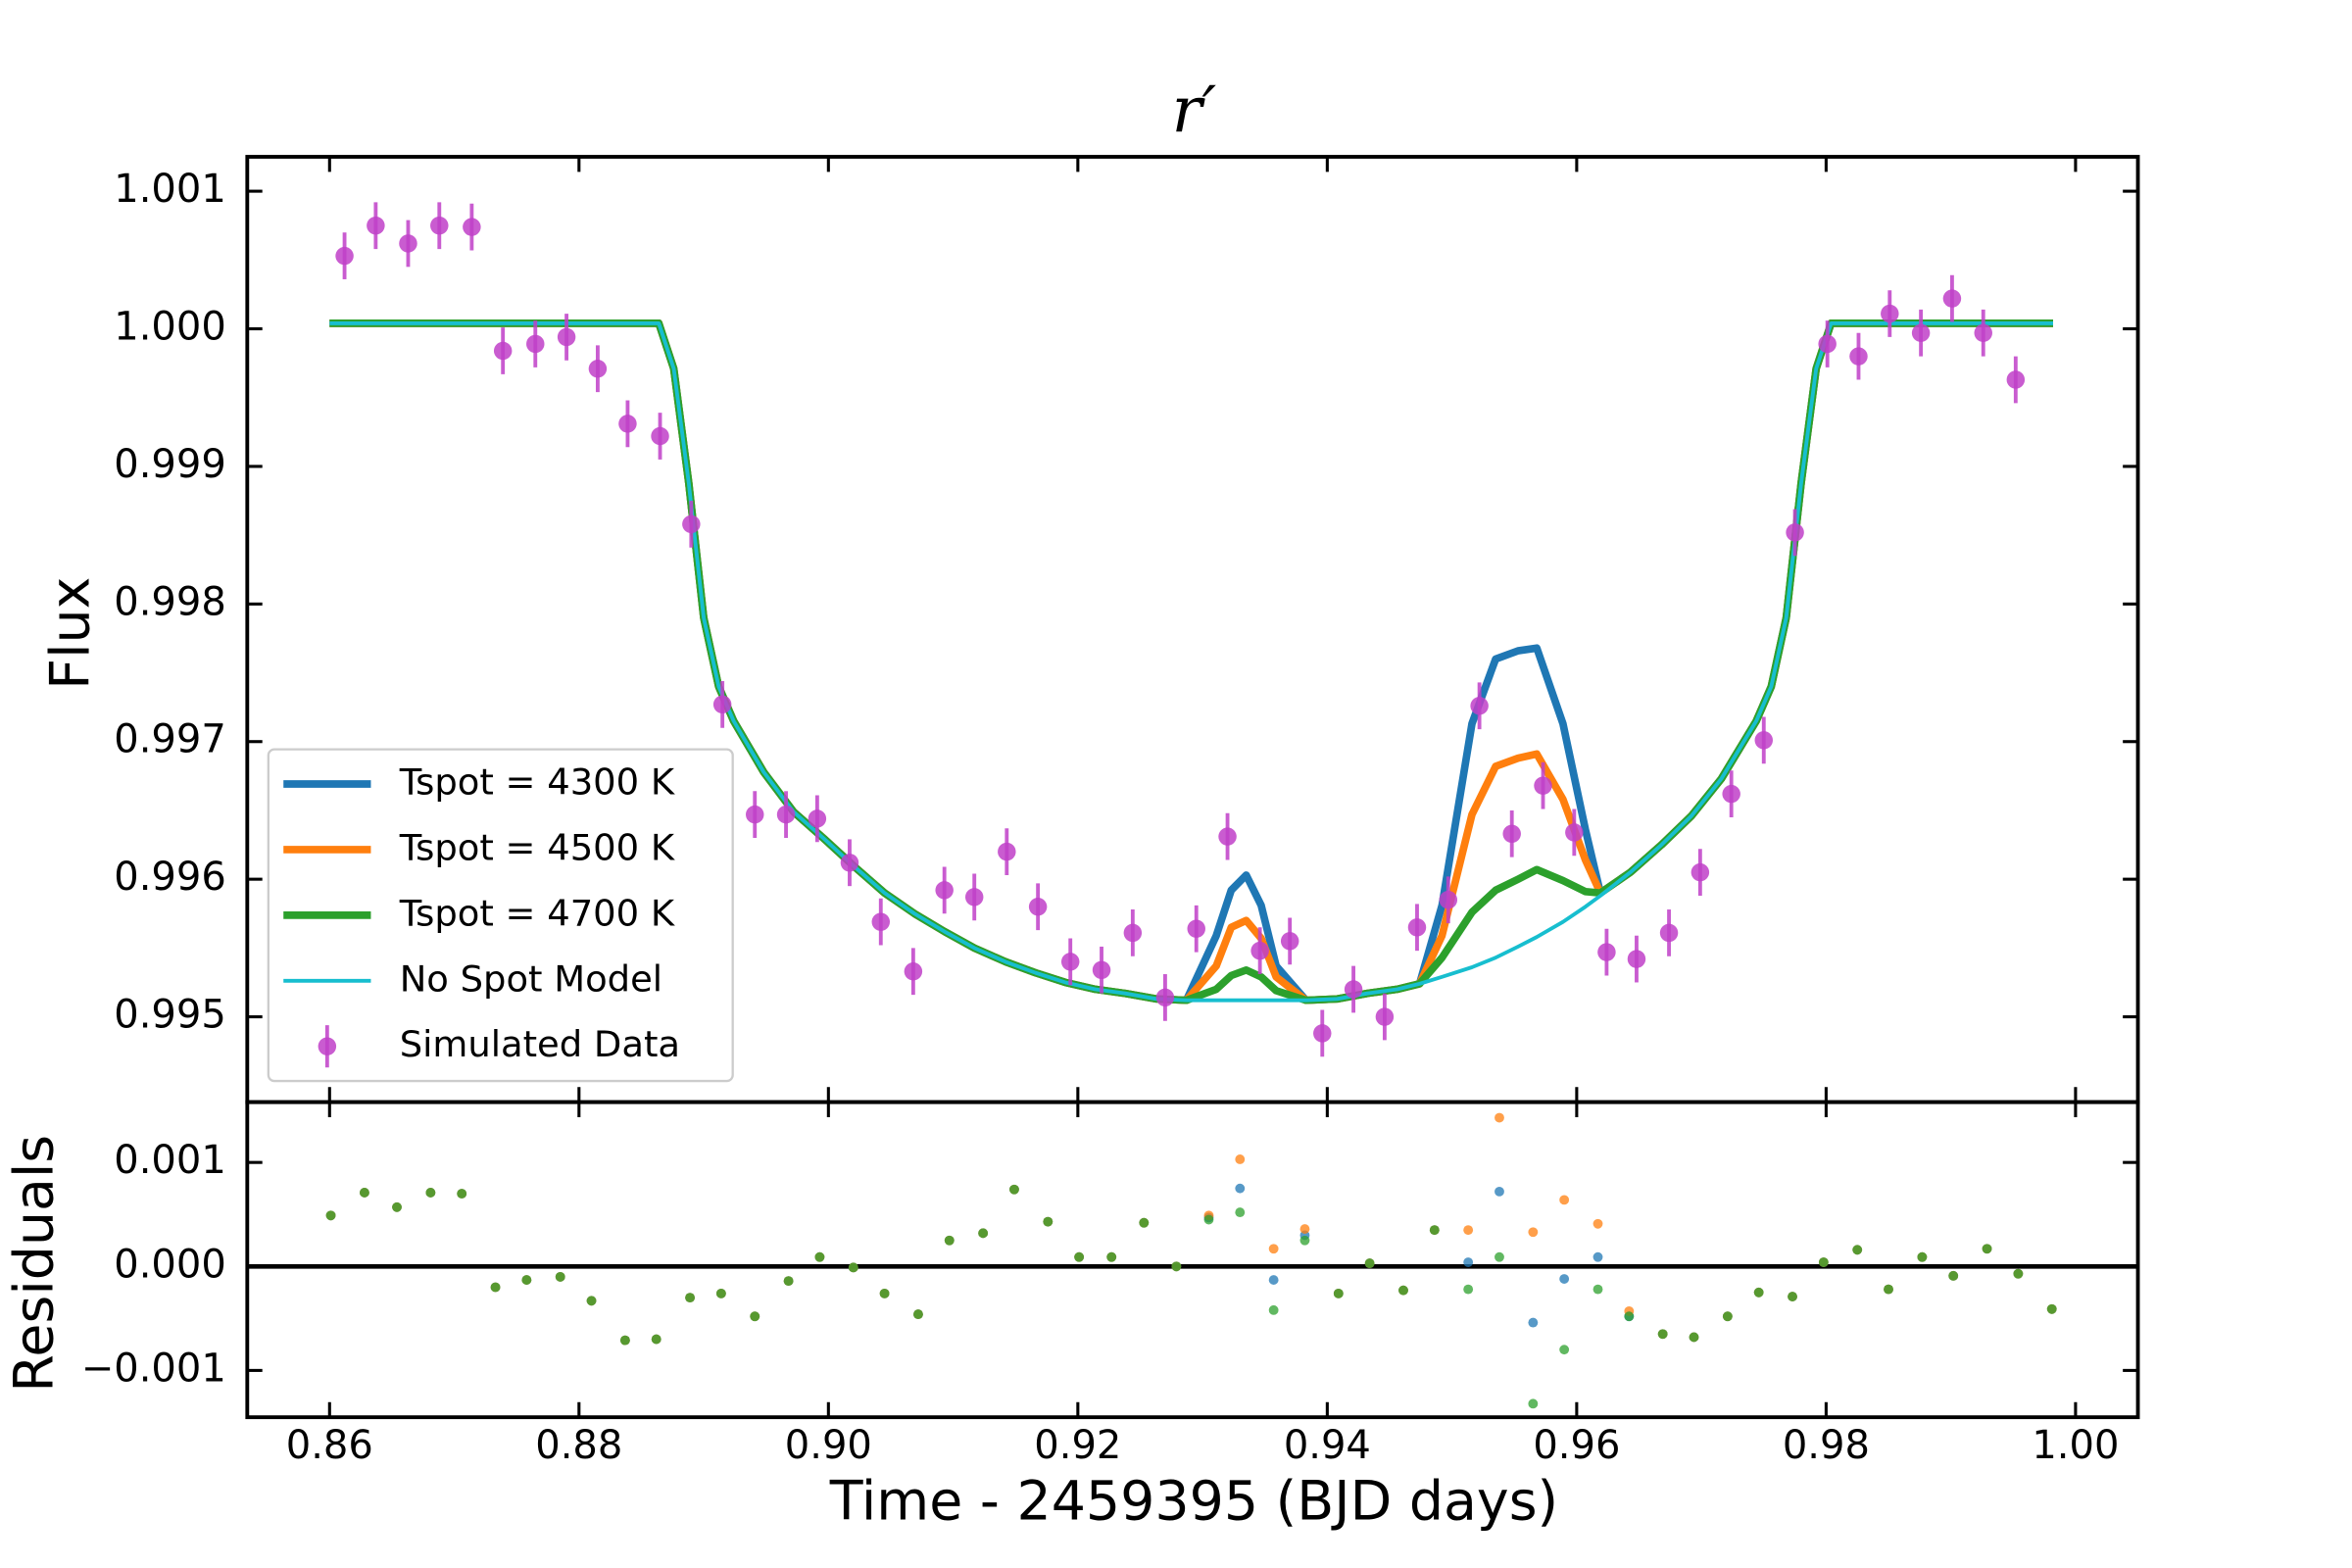 The image size is (2352, 1568). What do you see at coordinates (170, 1264) in the screenshot?
I see `y-tick-label: 0.000` at bounding box center [170, 1264].